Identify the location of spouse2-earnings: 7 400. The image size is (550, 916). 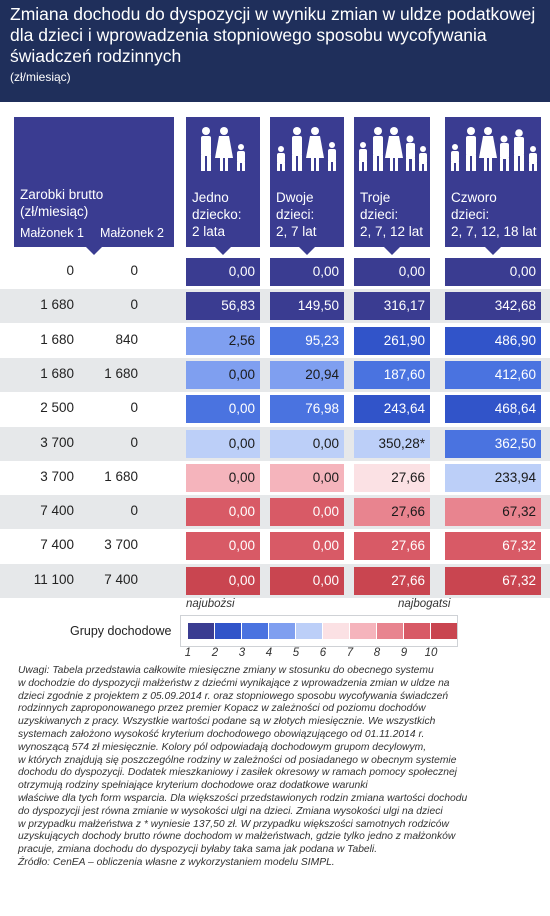
(121, 579).